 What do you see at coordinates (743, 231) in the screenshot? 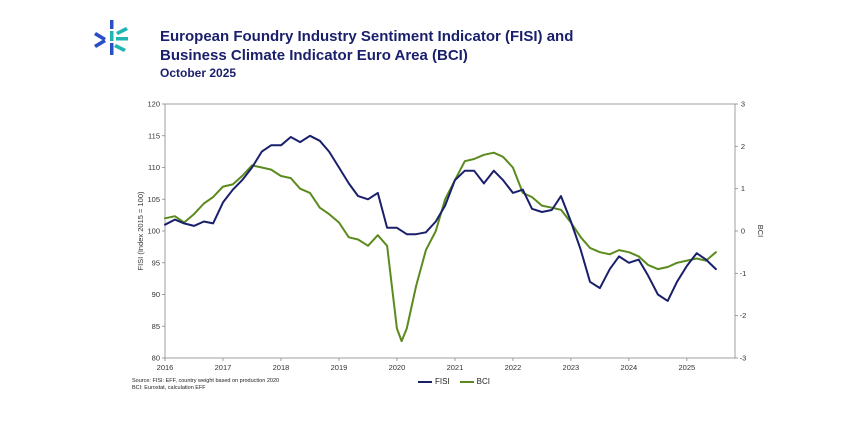
I see `y2-tick-label: 0` at bounding box center [743, 231].